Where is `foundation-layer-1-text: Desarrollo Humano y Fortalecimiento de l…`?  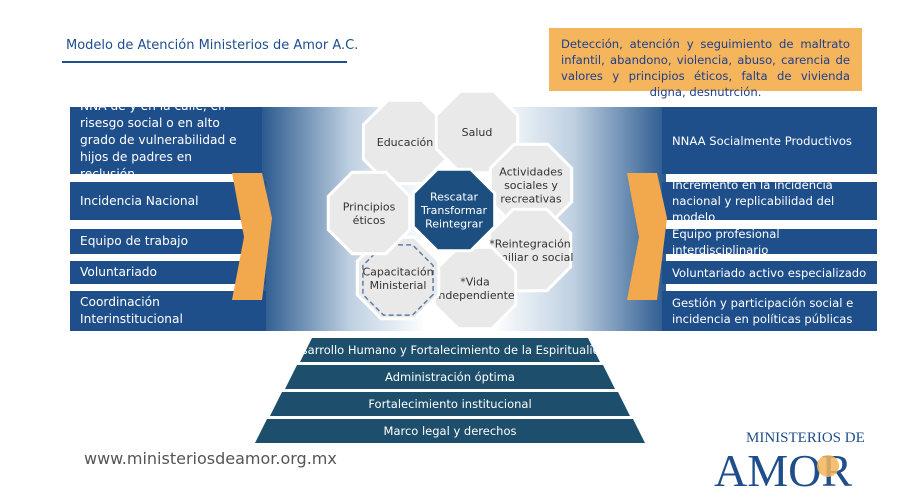 foundation-layer-1-text: Desarrollo Humano y Fortalecimiento de l… is located at coordinates (450, 350).